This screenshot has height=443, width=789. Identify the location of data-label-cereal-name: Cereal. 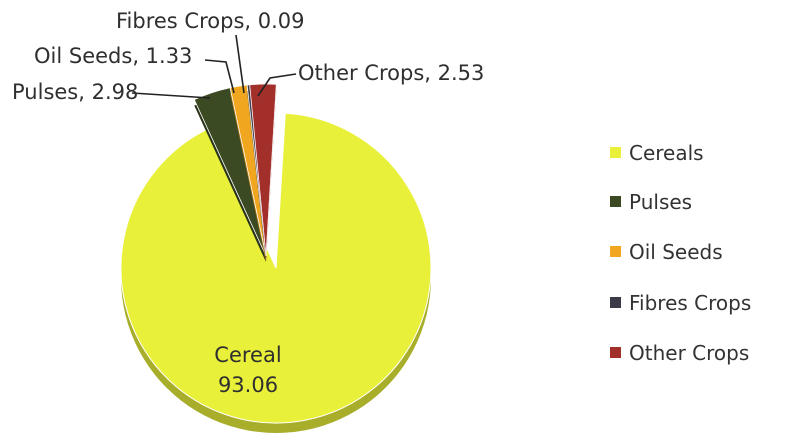
(247, 355).